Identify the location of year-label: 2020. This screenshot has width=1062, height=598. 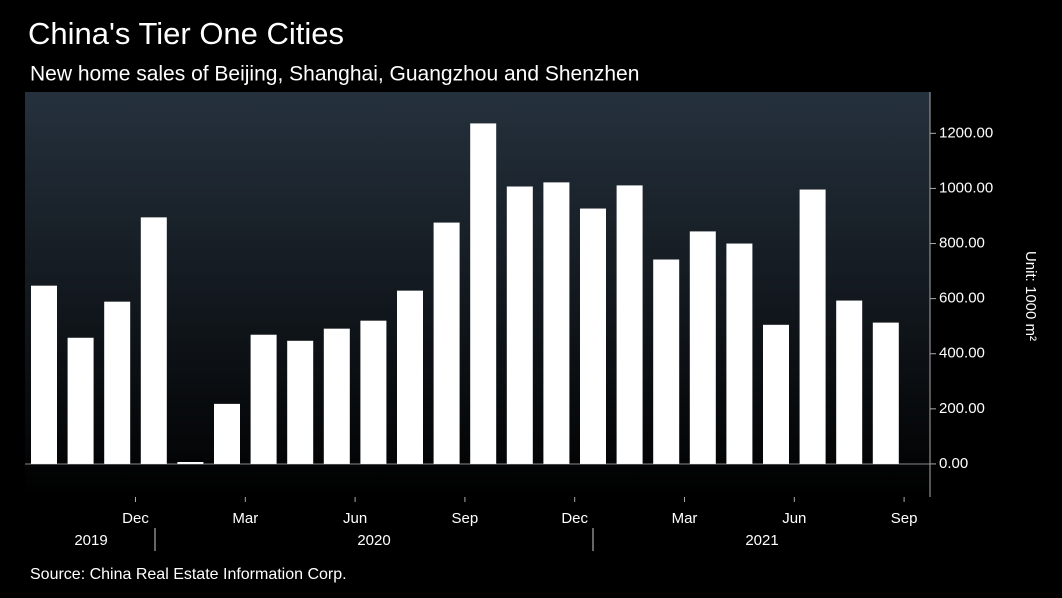
(373, 540).